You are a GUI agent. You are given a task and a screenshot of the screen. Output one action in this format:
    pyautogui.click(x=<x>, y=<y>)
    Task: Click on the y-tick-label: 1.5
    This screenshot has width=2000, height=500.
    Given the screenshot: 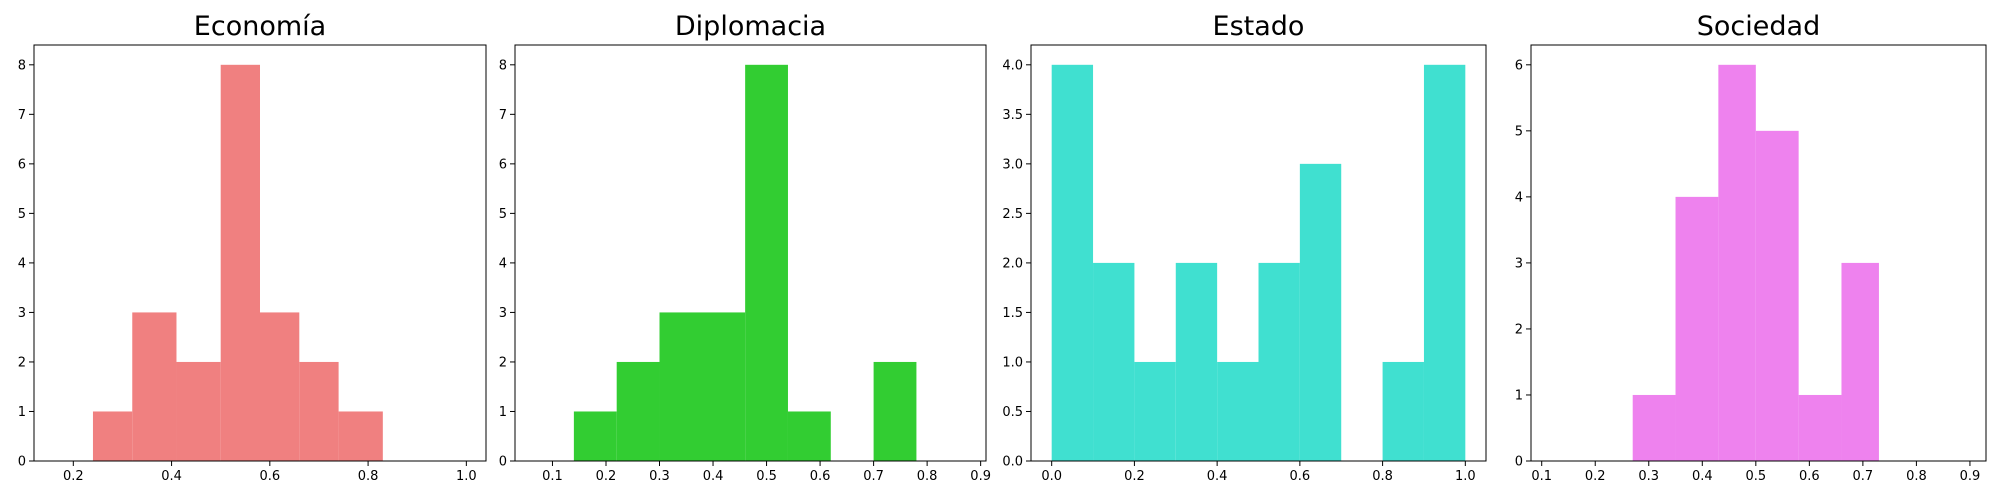 What is the action you would take?
    pyautogui.click(x=1012, y=313)
    